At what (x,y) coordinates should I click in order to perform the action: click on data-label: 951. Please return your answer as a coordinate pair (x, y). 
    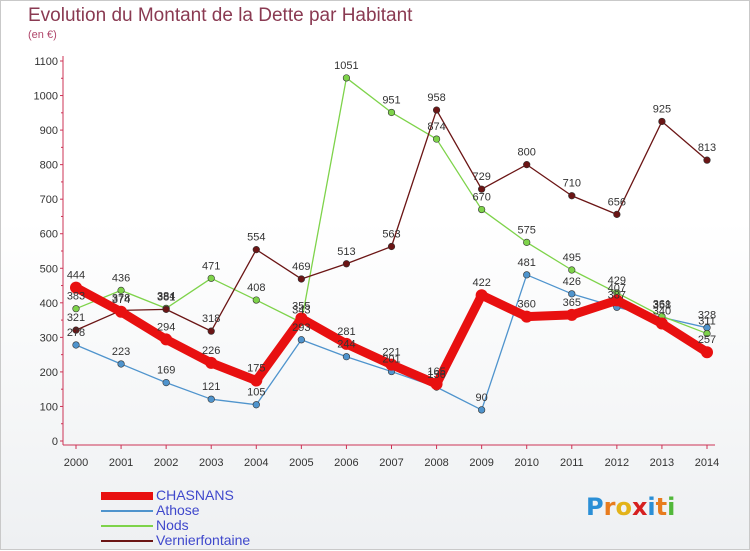
    Looking at the image, I should click on (391, 100).